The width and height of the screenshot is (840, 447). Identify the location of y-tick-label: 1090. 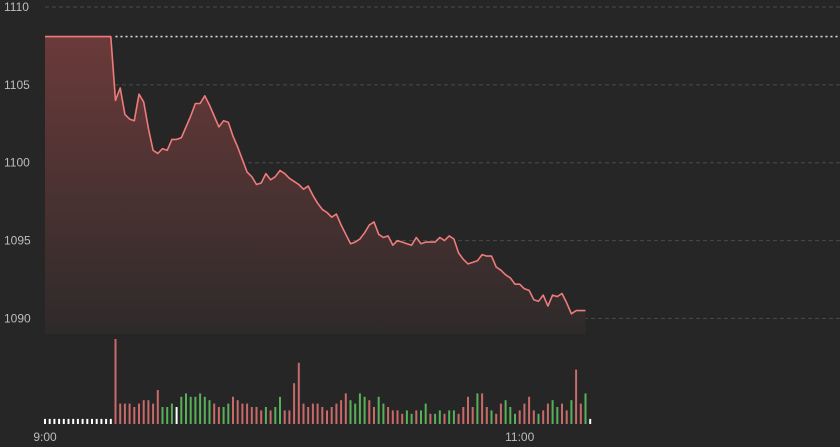
(17, 318).